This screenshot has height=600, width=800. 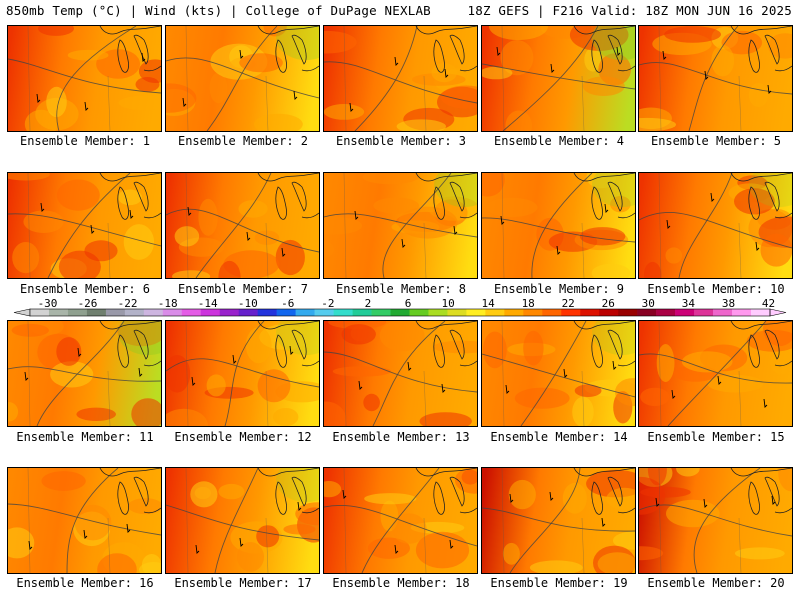 I want to click on colorbar-tick-label: -26, so click(x=88, y=303).